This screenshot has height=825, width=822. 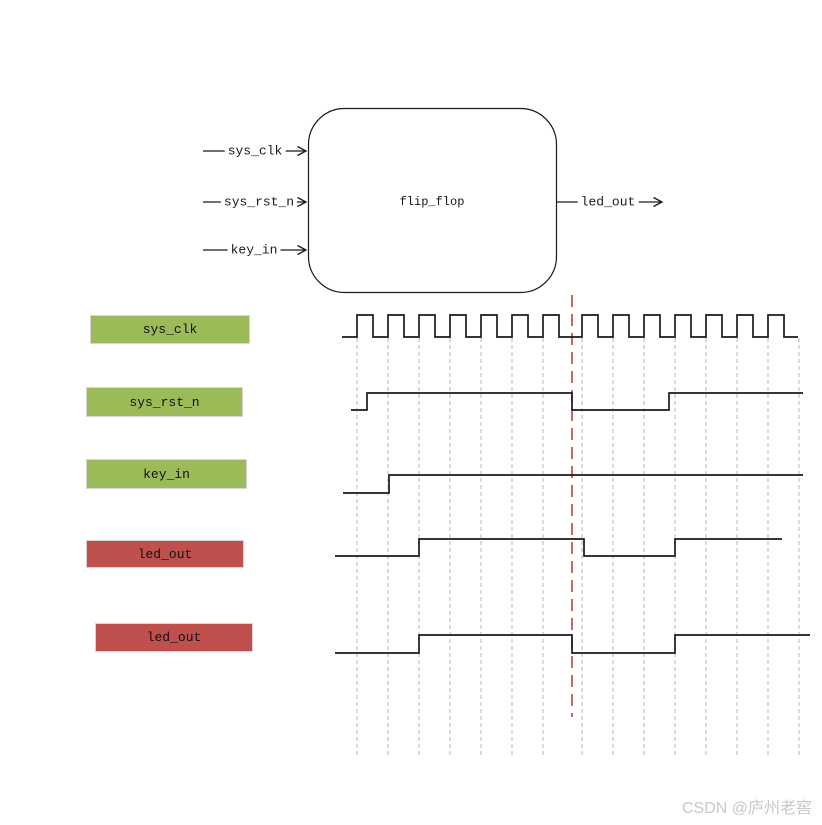 I want to click on arrowhead-led-out-icon, so click(x=658, y=202).